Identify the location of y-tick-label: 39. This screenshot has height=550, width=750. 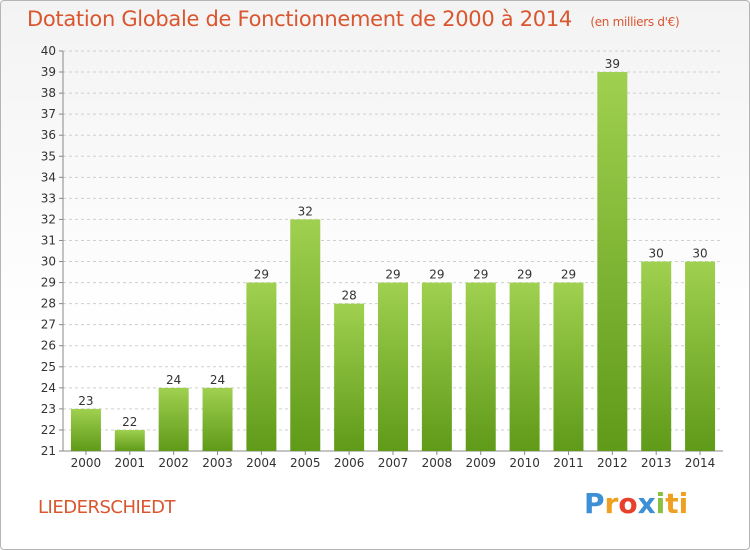
(48, 72).